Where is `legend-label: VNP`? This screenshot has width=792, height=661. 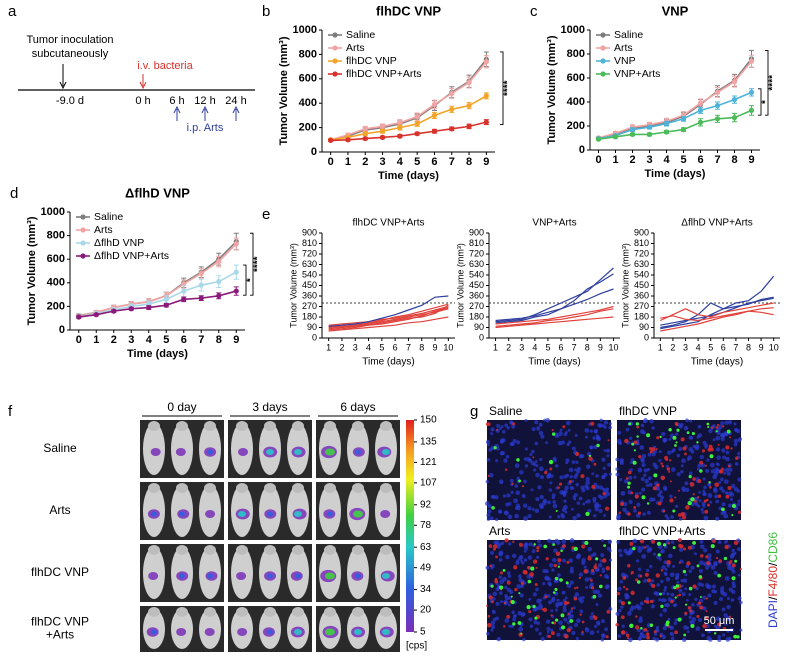 legend-label: VNP is located at coordinates (625, 61).